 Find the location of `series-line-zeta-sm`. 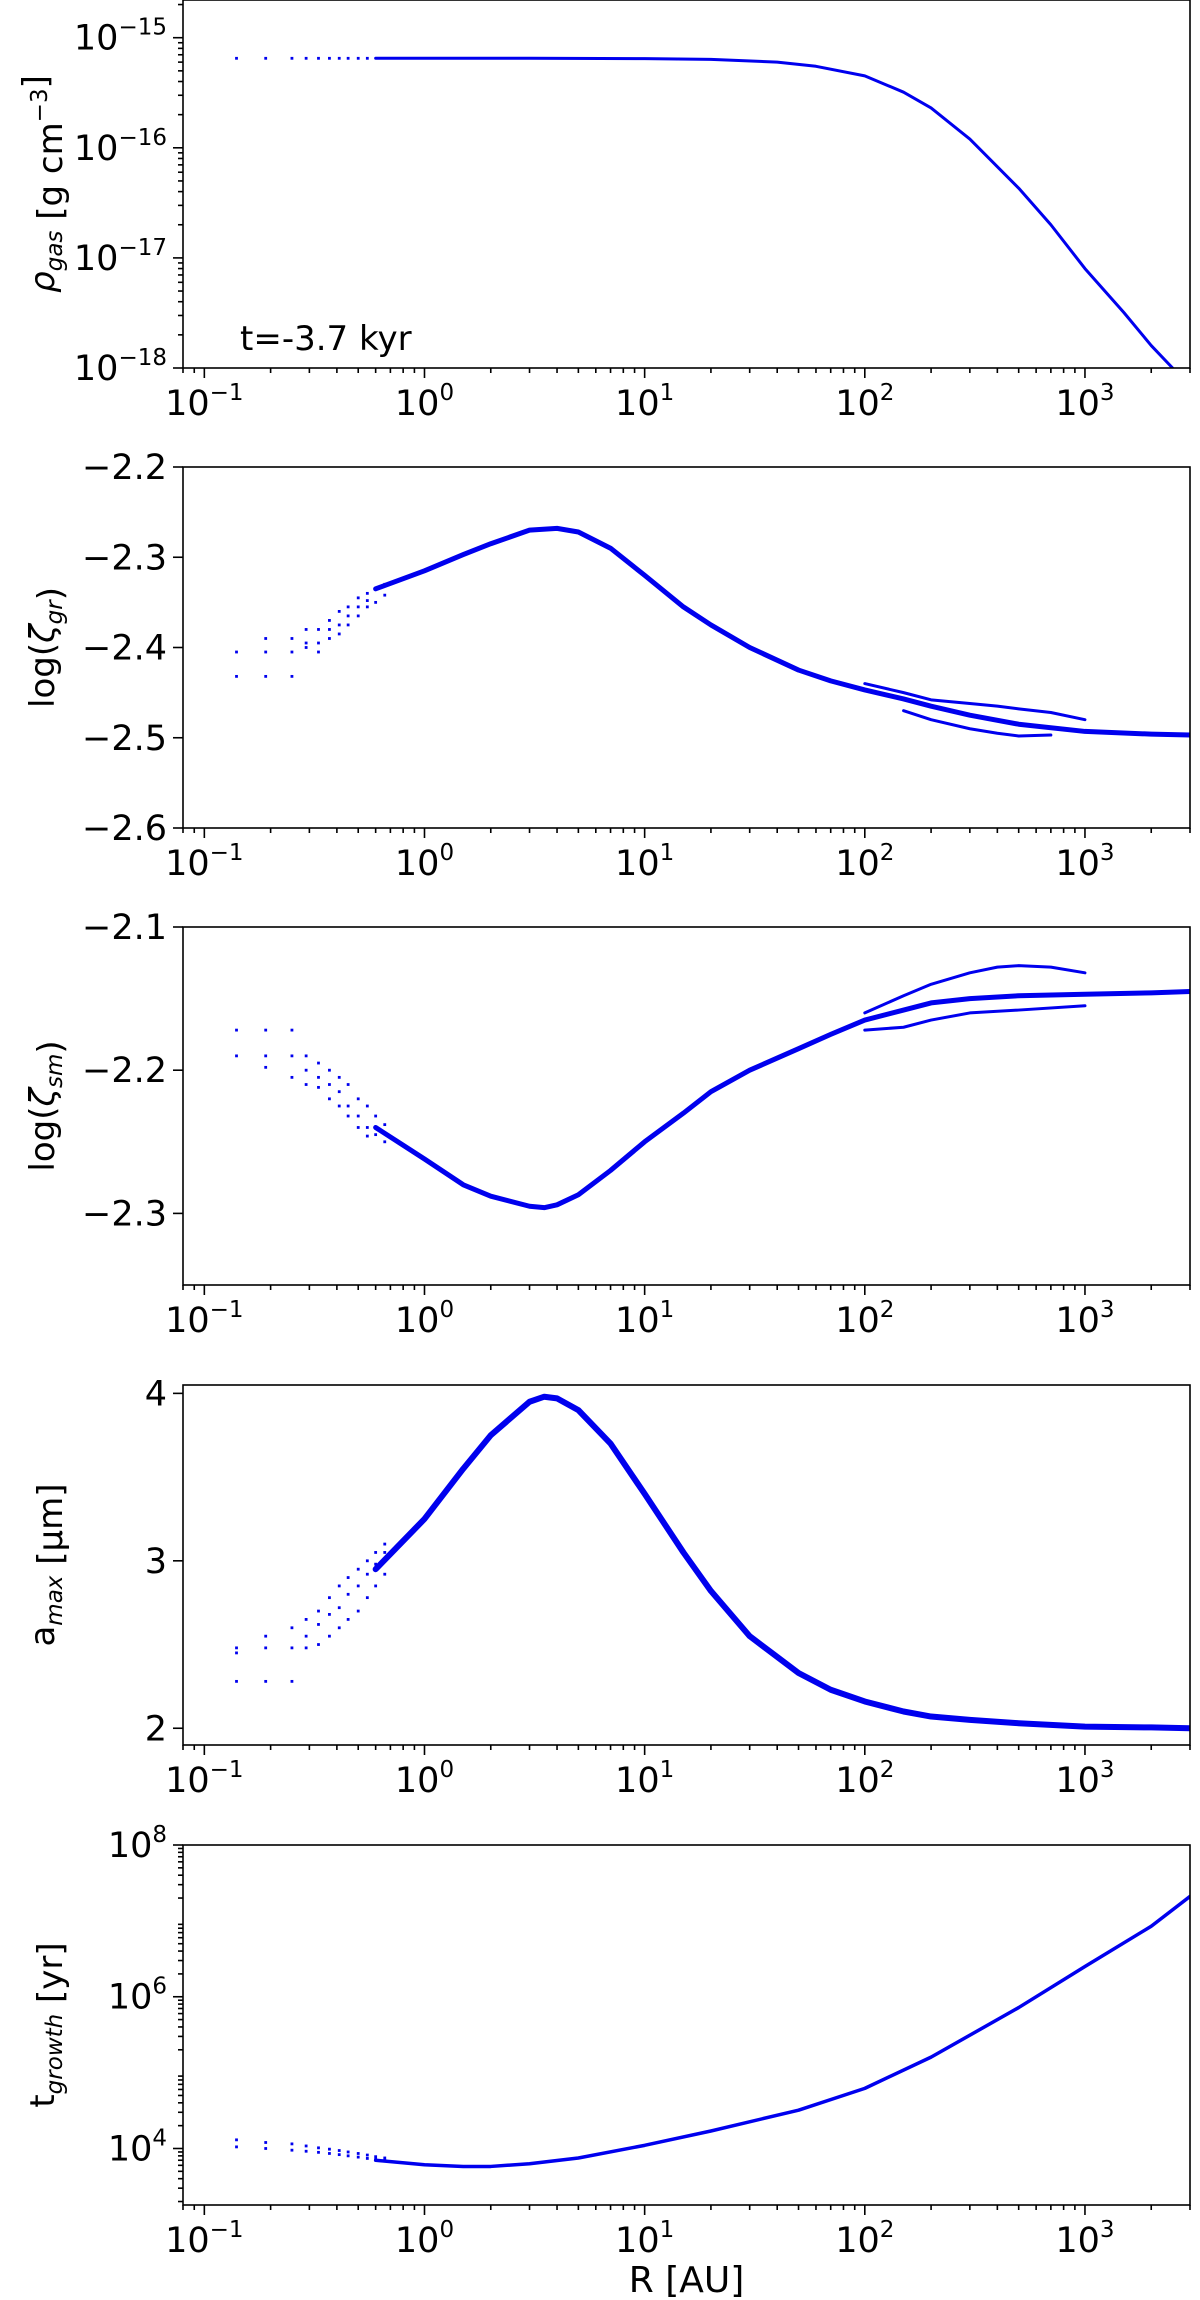

series-line-zeta-sm is located at coordinates (781, 1099).